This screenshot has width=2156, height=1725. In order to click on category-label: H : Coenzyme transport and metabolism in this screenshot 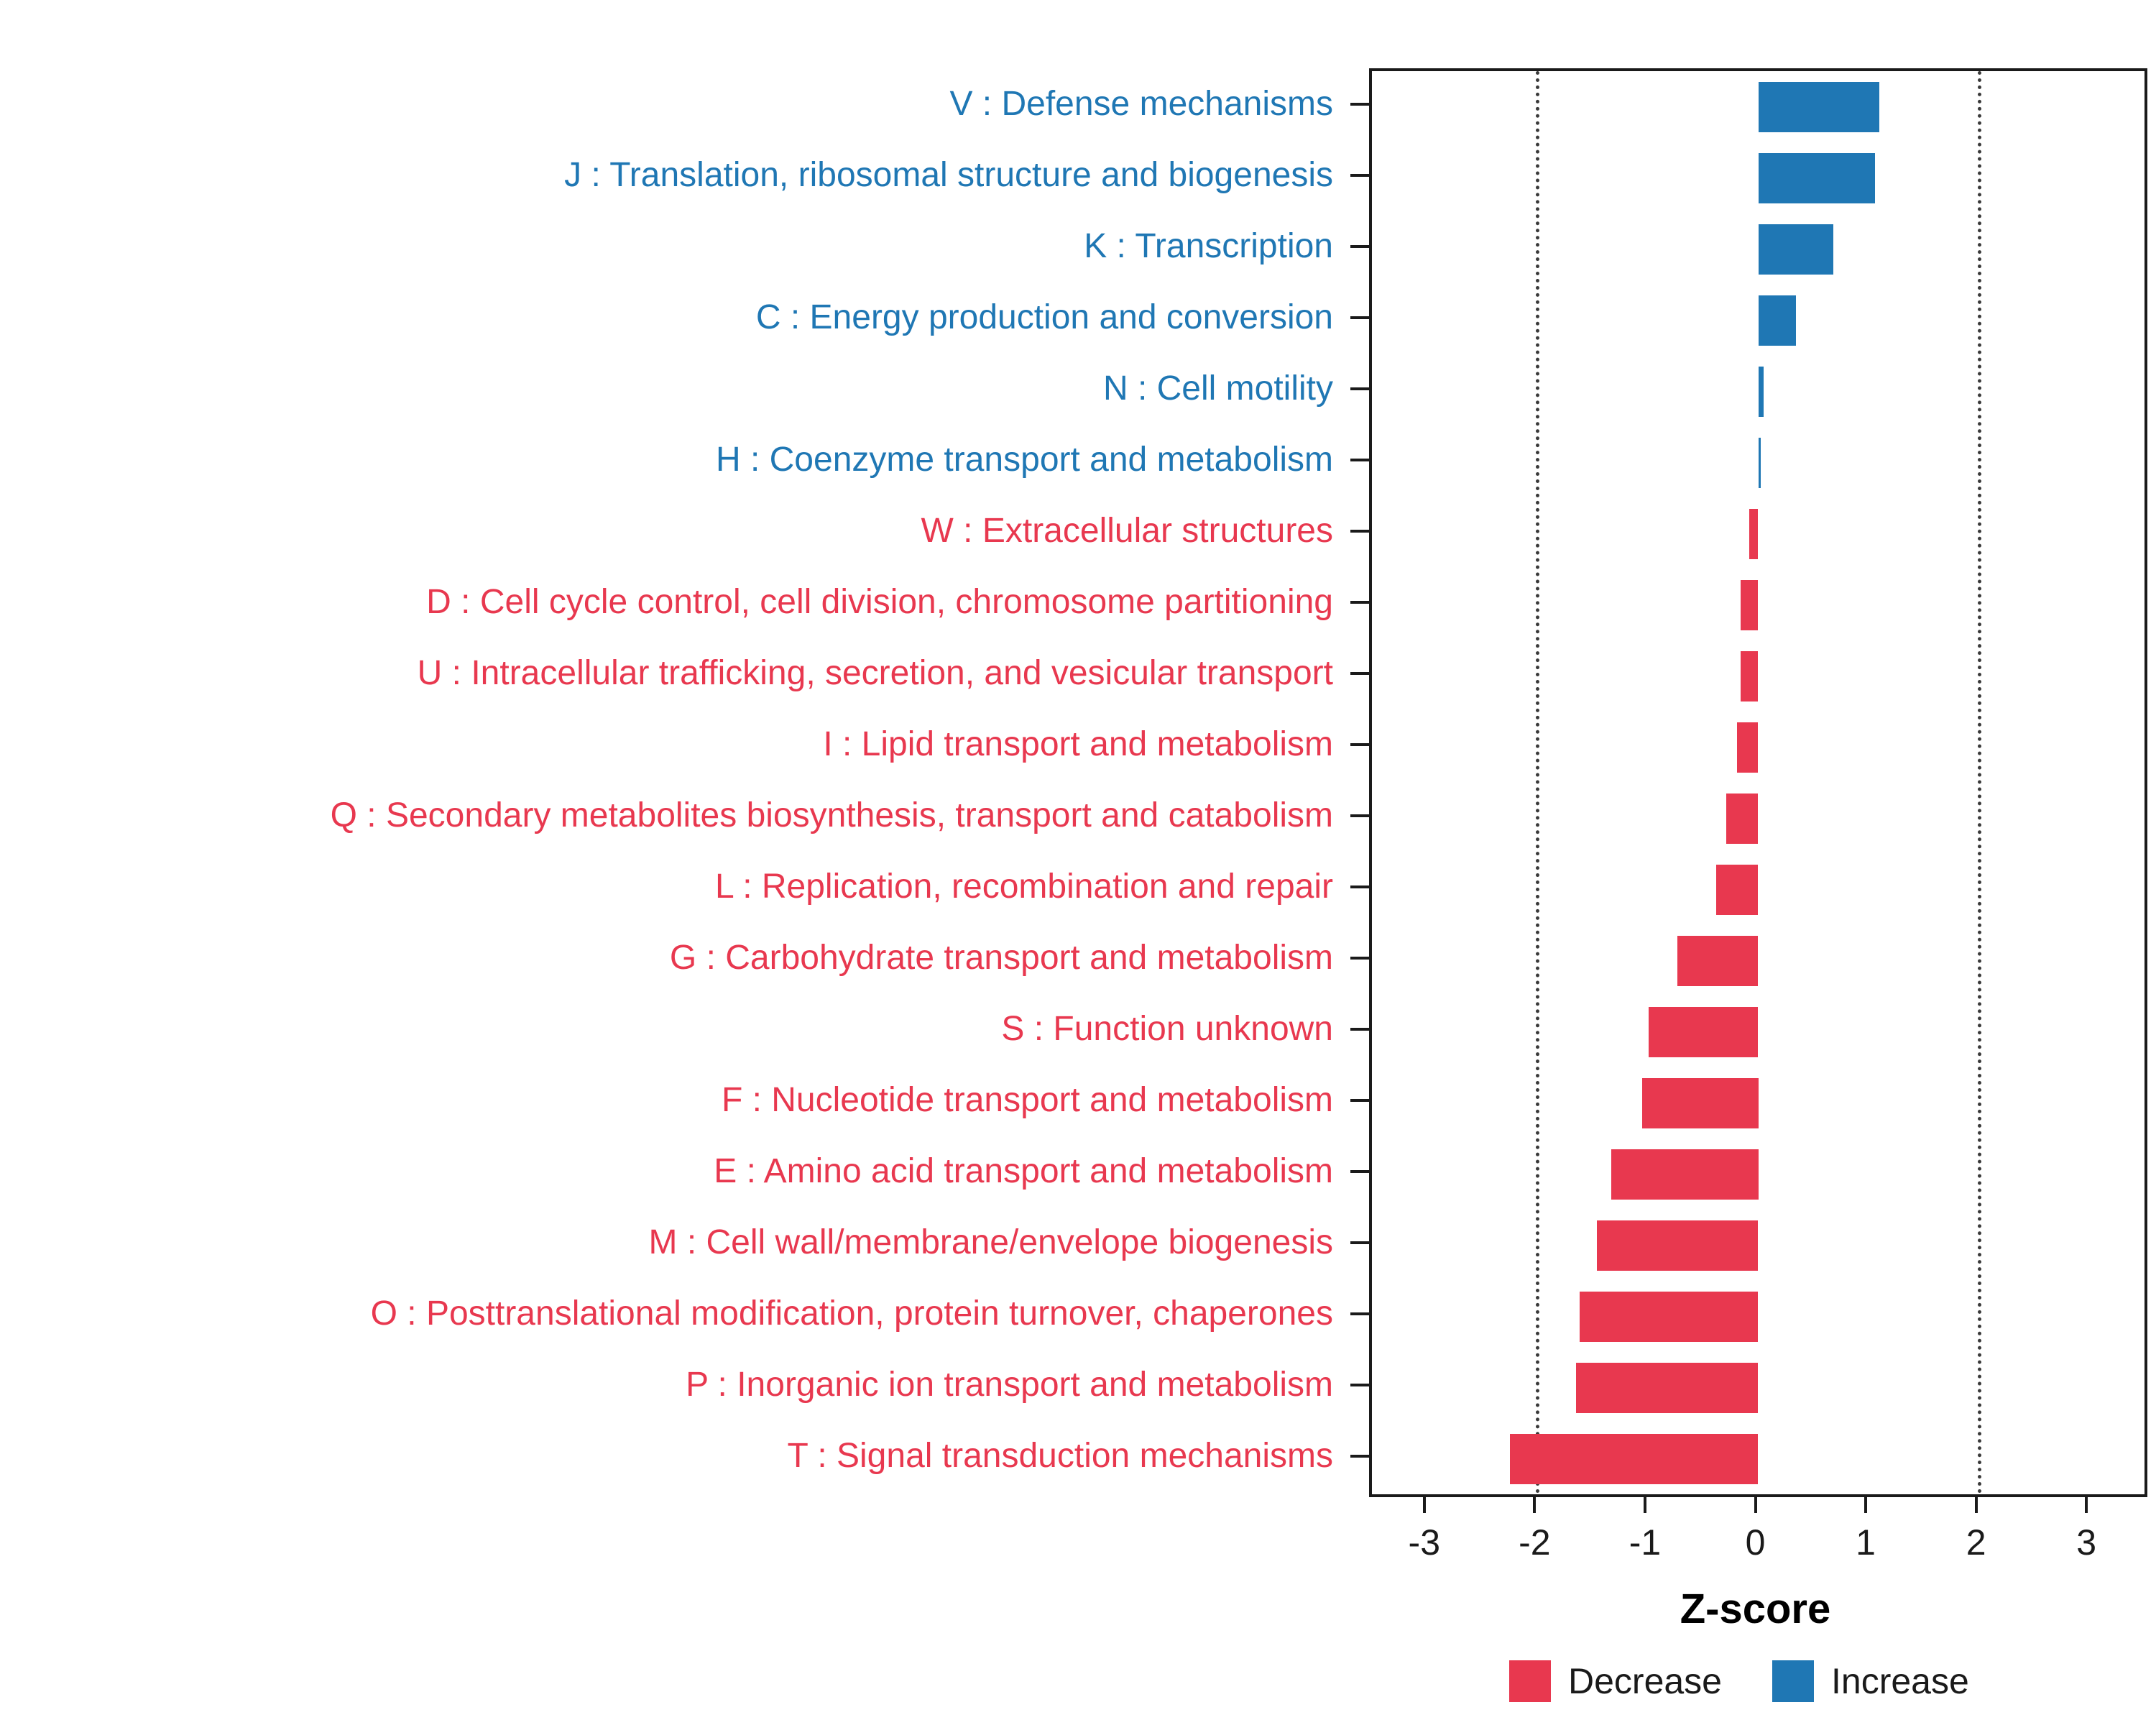, I will do `click(1024, 459)`.